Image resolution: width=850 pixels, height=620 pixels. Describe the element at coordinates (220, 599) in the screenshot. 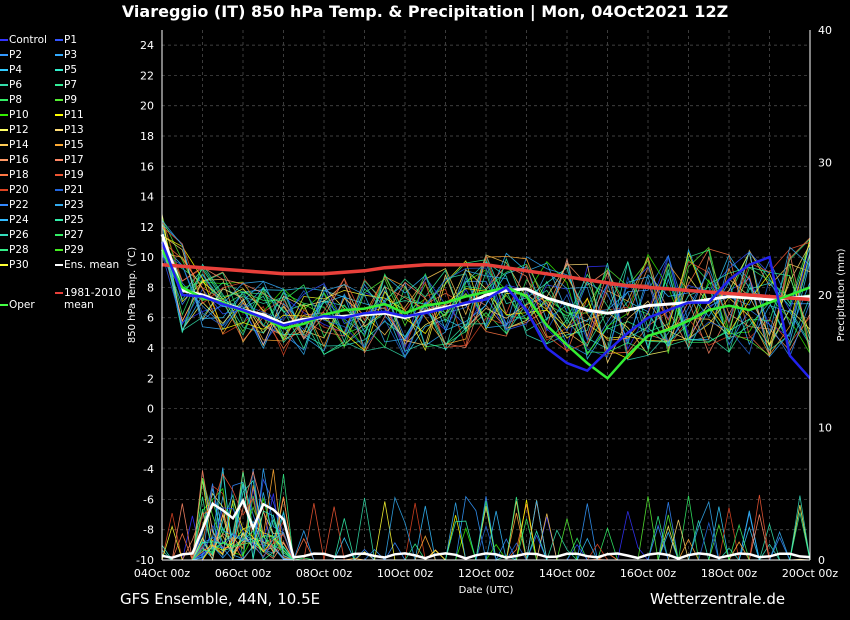

I see `model-info: GFS Ensemble, 44N, 10.5E` at that location.